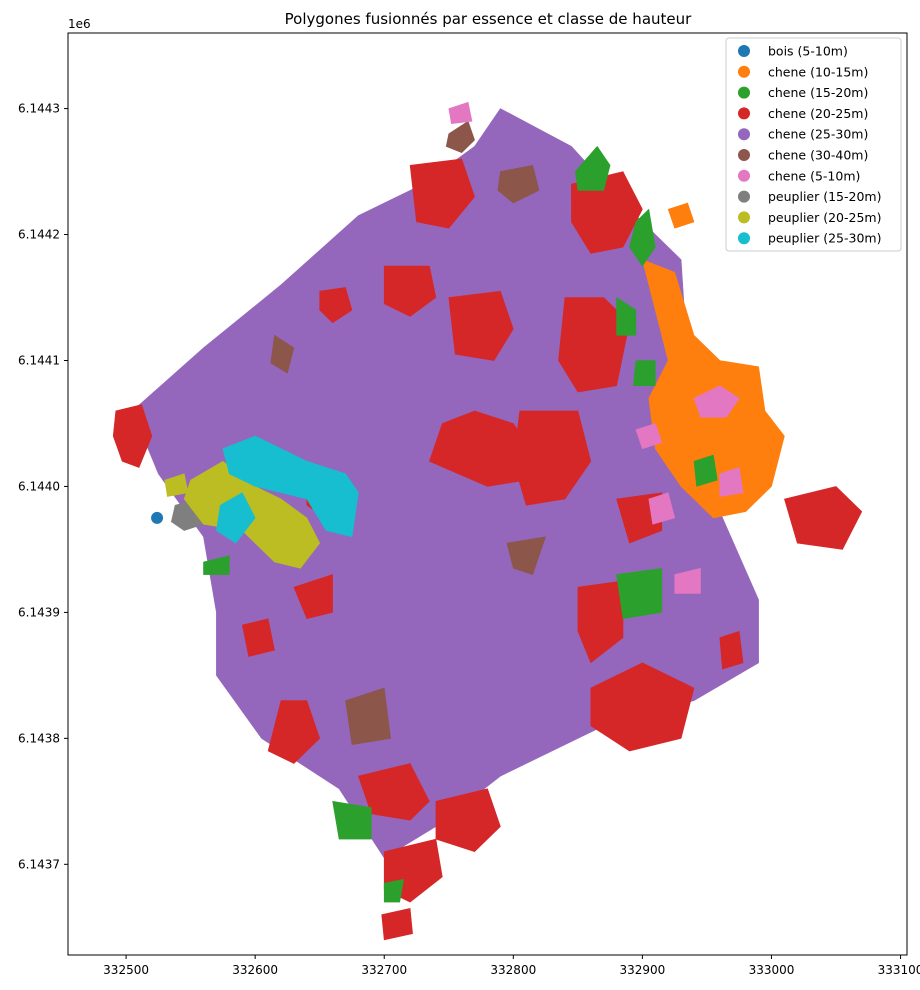 Image resolution: width=920 pixels, height=990 pixels. What do you see at coordinates (642, 970) in the screenshot?
I see `x-tick-label: 332900` at bounding box center [642, 970].